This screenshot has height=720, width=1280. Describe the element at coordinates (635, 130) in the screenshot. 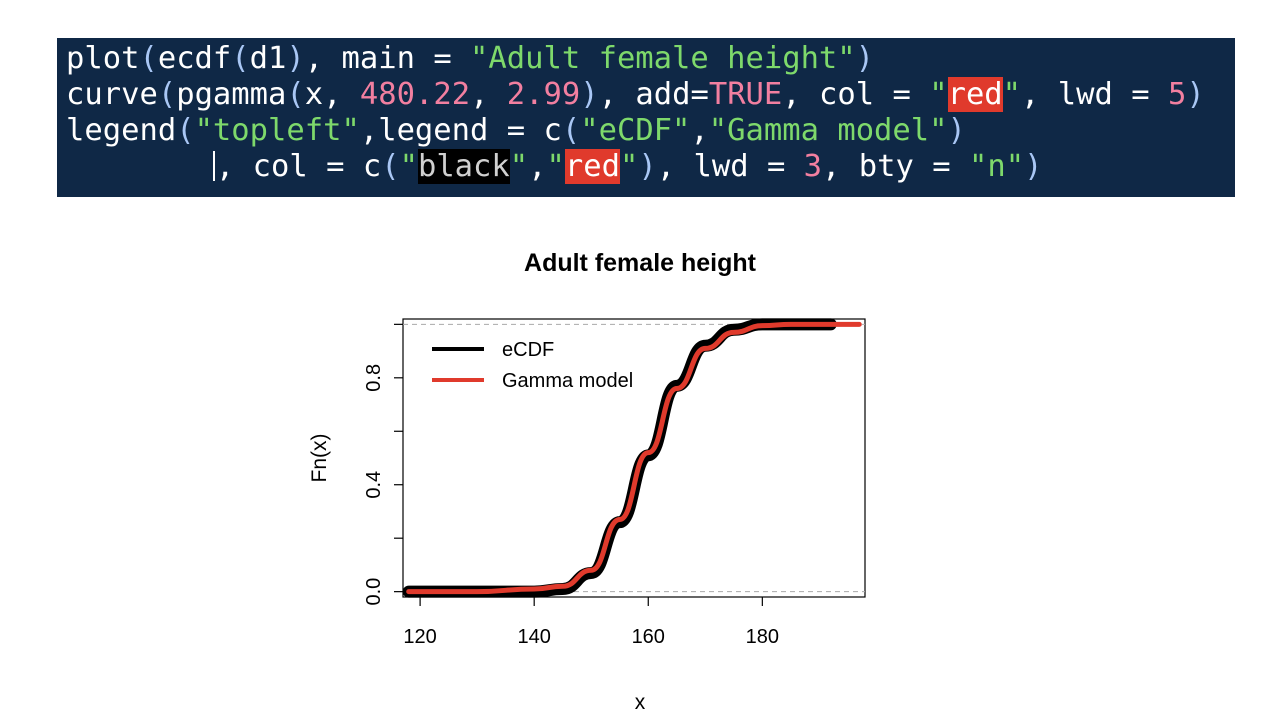

I see `code-string: "eCDF"` at that location.